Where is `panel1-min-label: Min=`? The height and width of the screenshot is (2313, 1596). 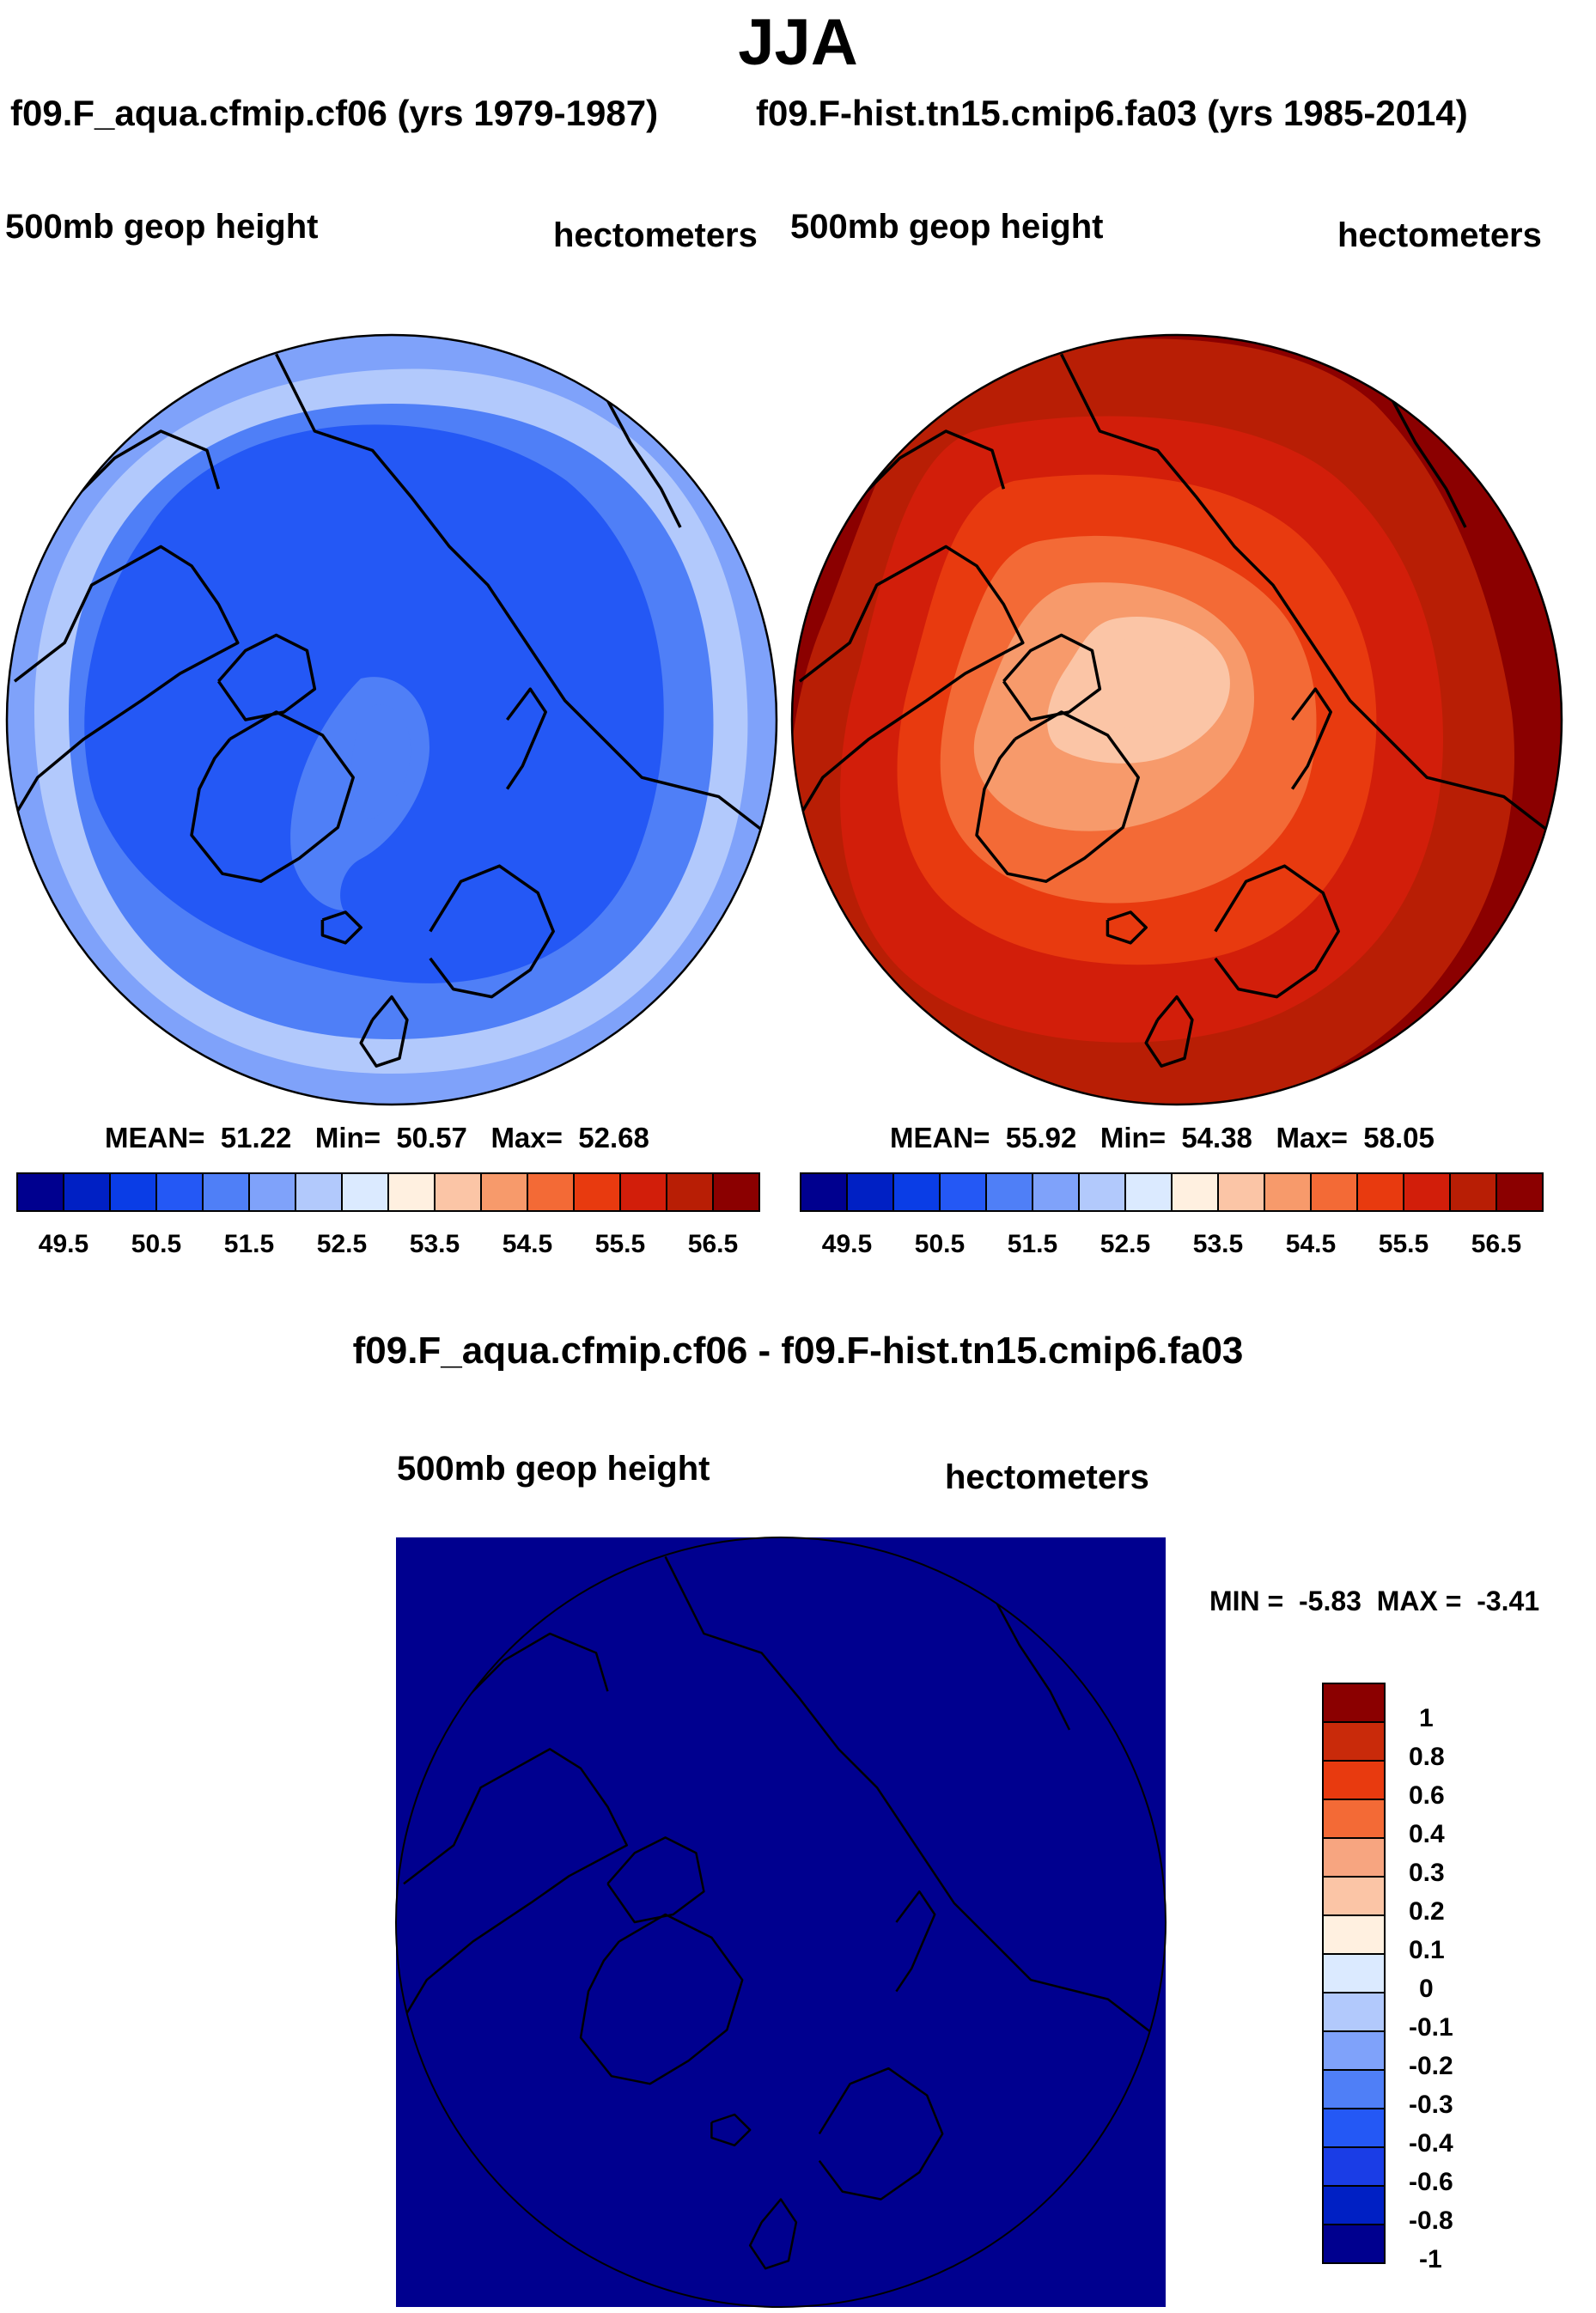
panel1-min-label: Min= is located at coordinates (347, 1137).